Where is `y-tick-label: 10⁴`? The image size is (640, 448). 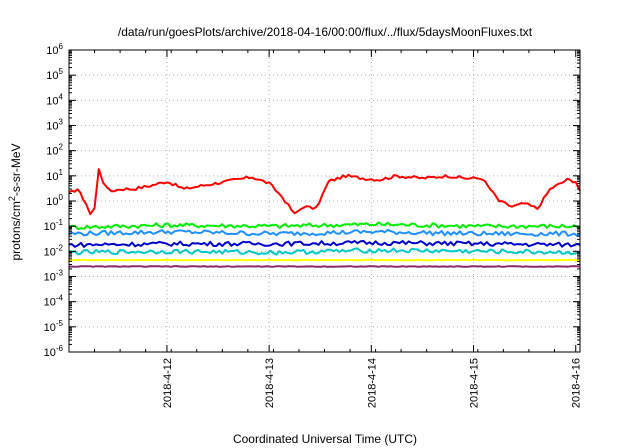 y-tick-label: 10⁴ is located at coordinates (54, 99).